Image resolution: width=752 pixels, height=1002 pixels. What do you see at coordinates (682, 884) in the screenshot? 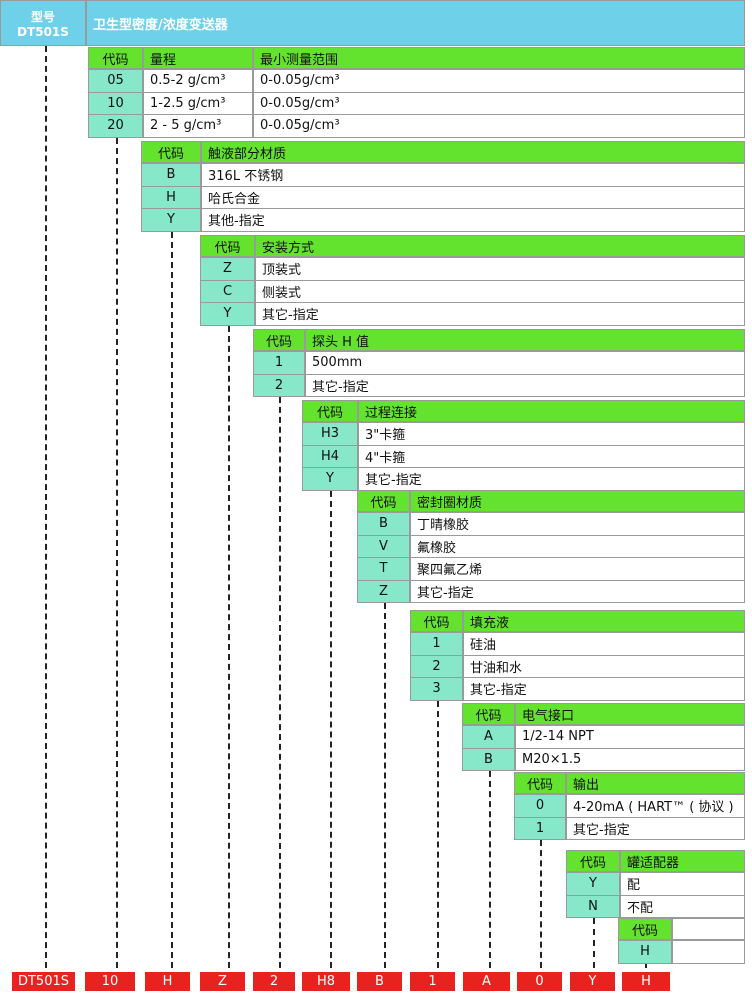
I see `option-text: 配` at bounding box center [682, 884].